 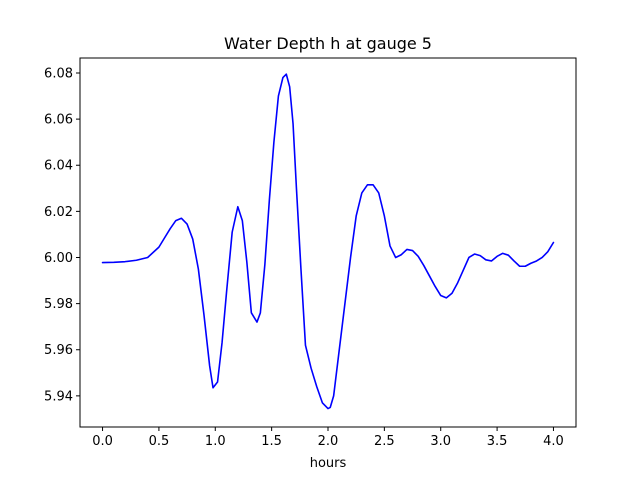 What do you see at coordinates (58, 304) in the screenshot?
I see `y-tick-label: 5.98` at bounding box center [58, 304].